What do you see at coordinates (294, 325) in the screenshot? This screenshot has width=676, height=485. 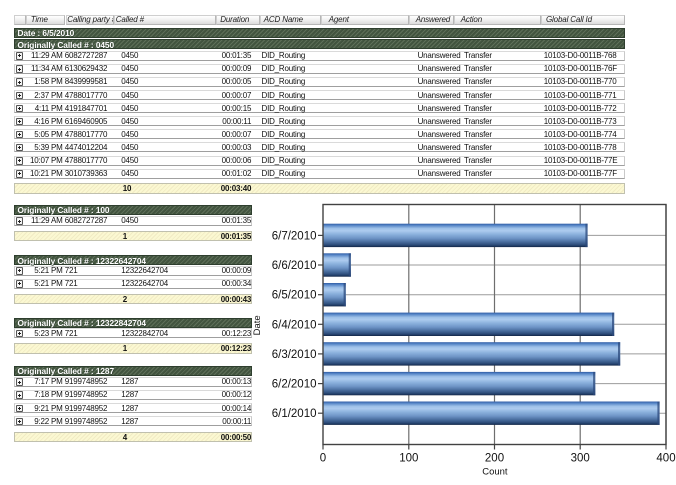 I see `svg-text: 6/4/2010` at bounding box center [294, 325].